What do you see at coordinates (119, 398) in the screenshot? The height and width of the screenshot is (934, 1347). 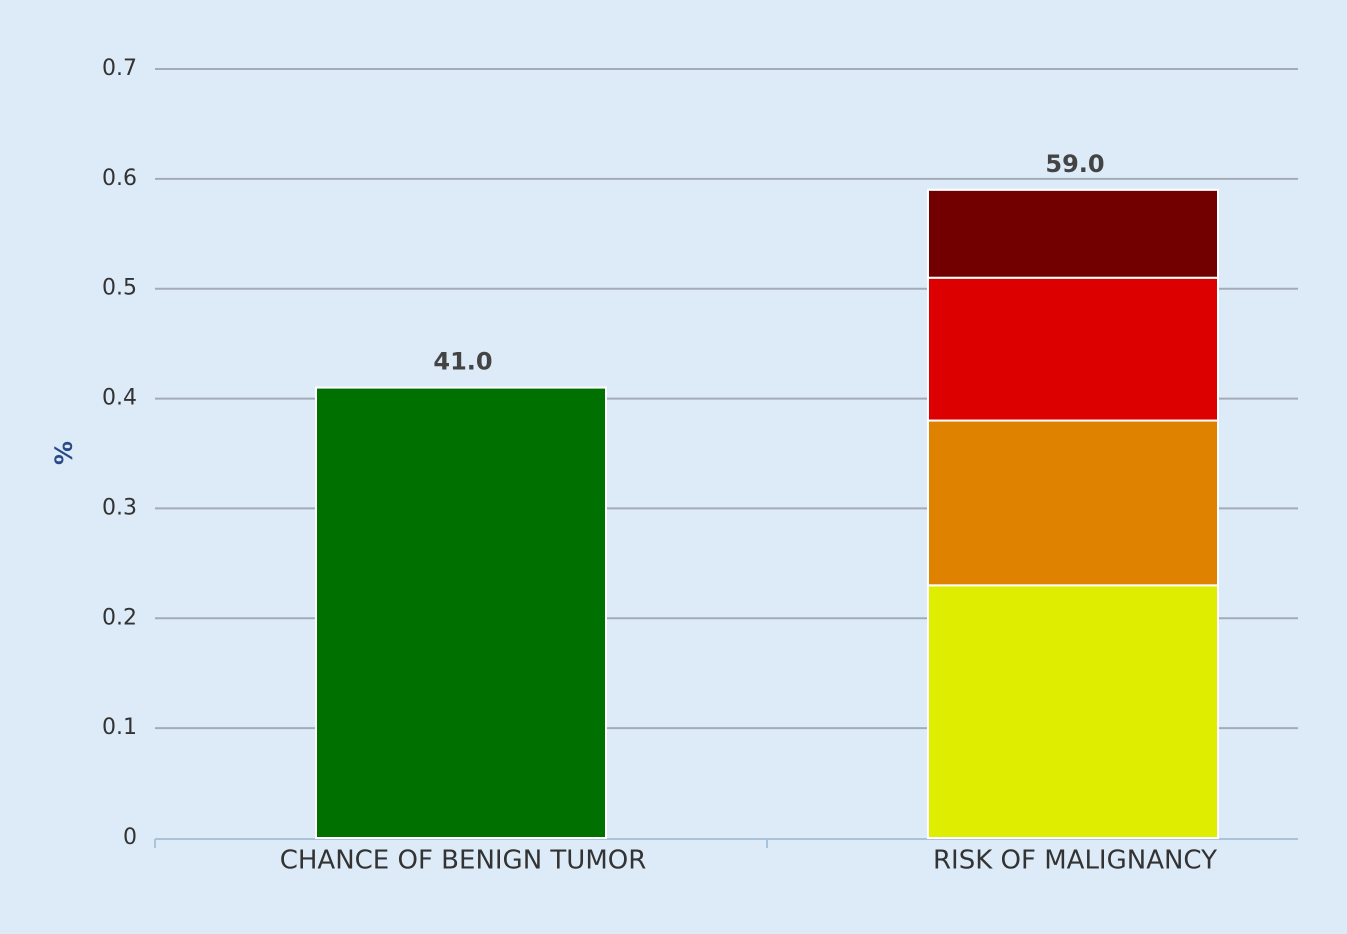 I see `y-tick-label: 0.4` at bounding box center [119, 398].